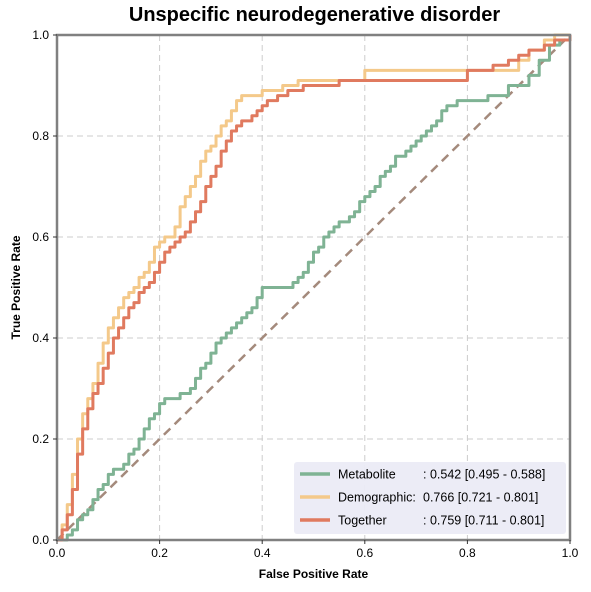 The image size is (591, 592). What do you see at coordinates (40, 540) in the screenshot?
I see `y-tick-label-0: 0.0` at bounding box center [40, 540].